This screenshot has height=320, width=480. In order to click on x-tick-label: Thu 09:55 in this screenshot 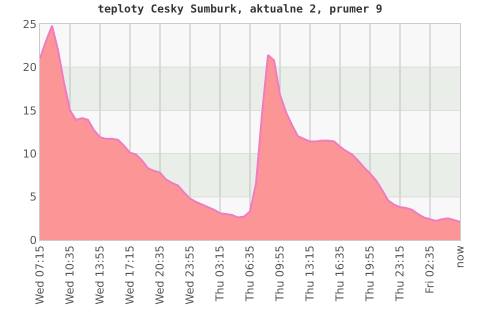, I will do `click(280, 273)`.